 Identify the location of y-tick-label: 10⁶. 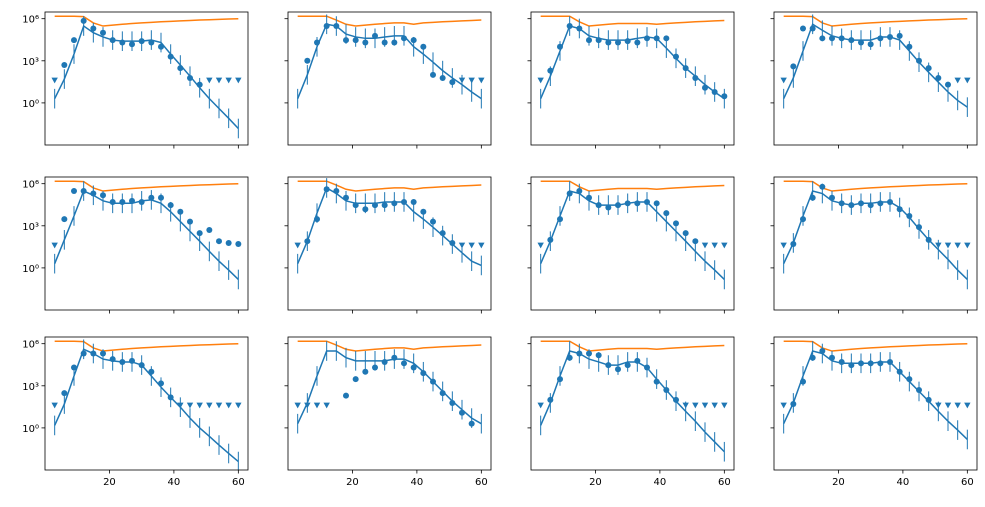
(30, 20).